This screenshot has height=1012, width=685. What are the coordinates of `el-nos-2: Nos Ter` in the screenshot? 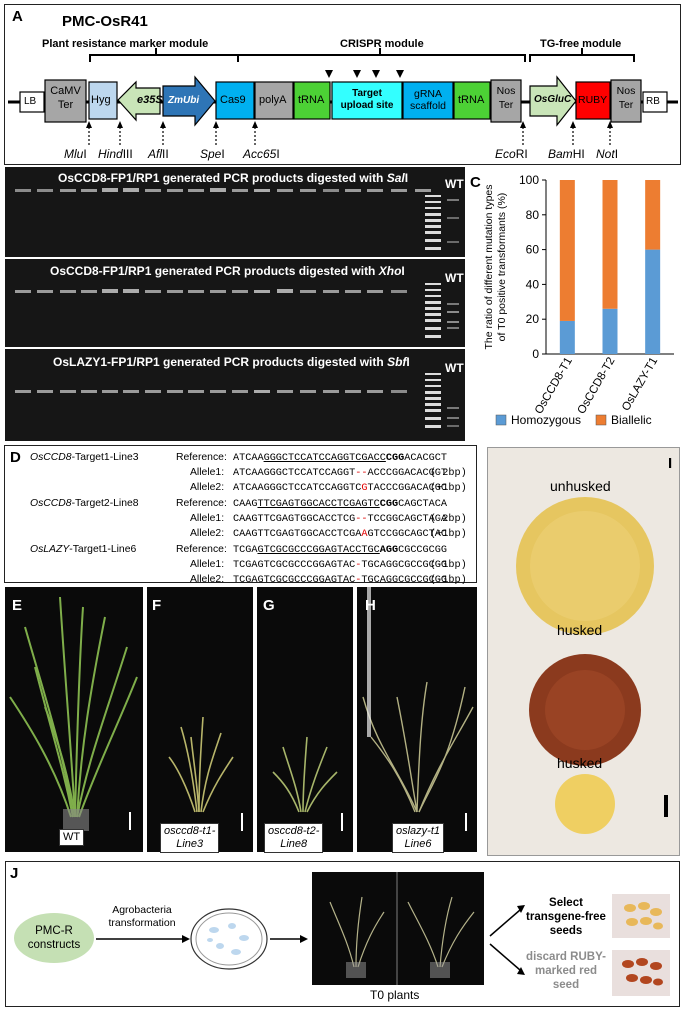 It's located at (626, 98).